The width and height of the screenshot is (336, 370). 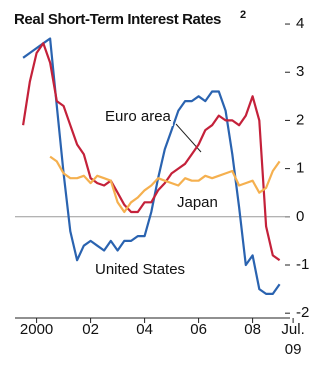 What do you see at coordinates (90, 329) in the screenshot?
I see `x-tick-label: 02` at bounding box center [90, 329].